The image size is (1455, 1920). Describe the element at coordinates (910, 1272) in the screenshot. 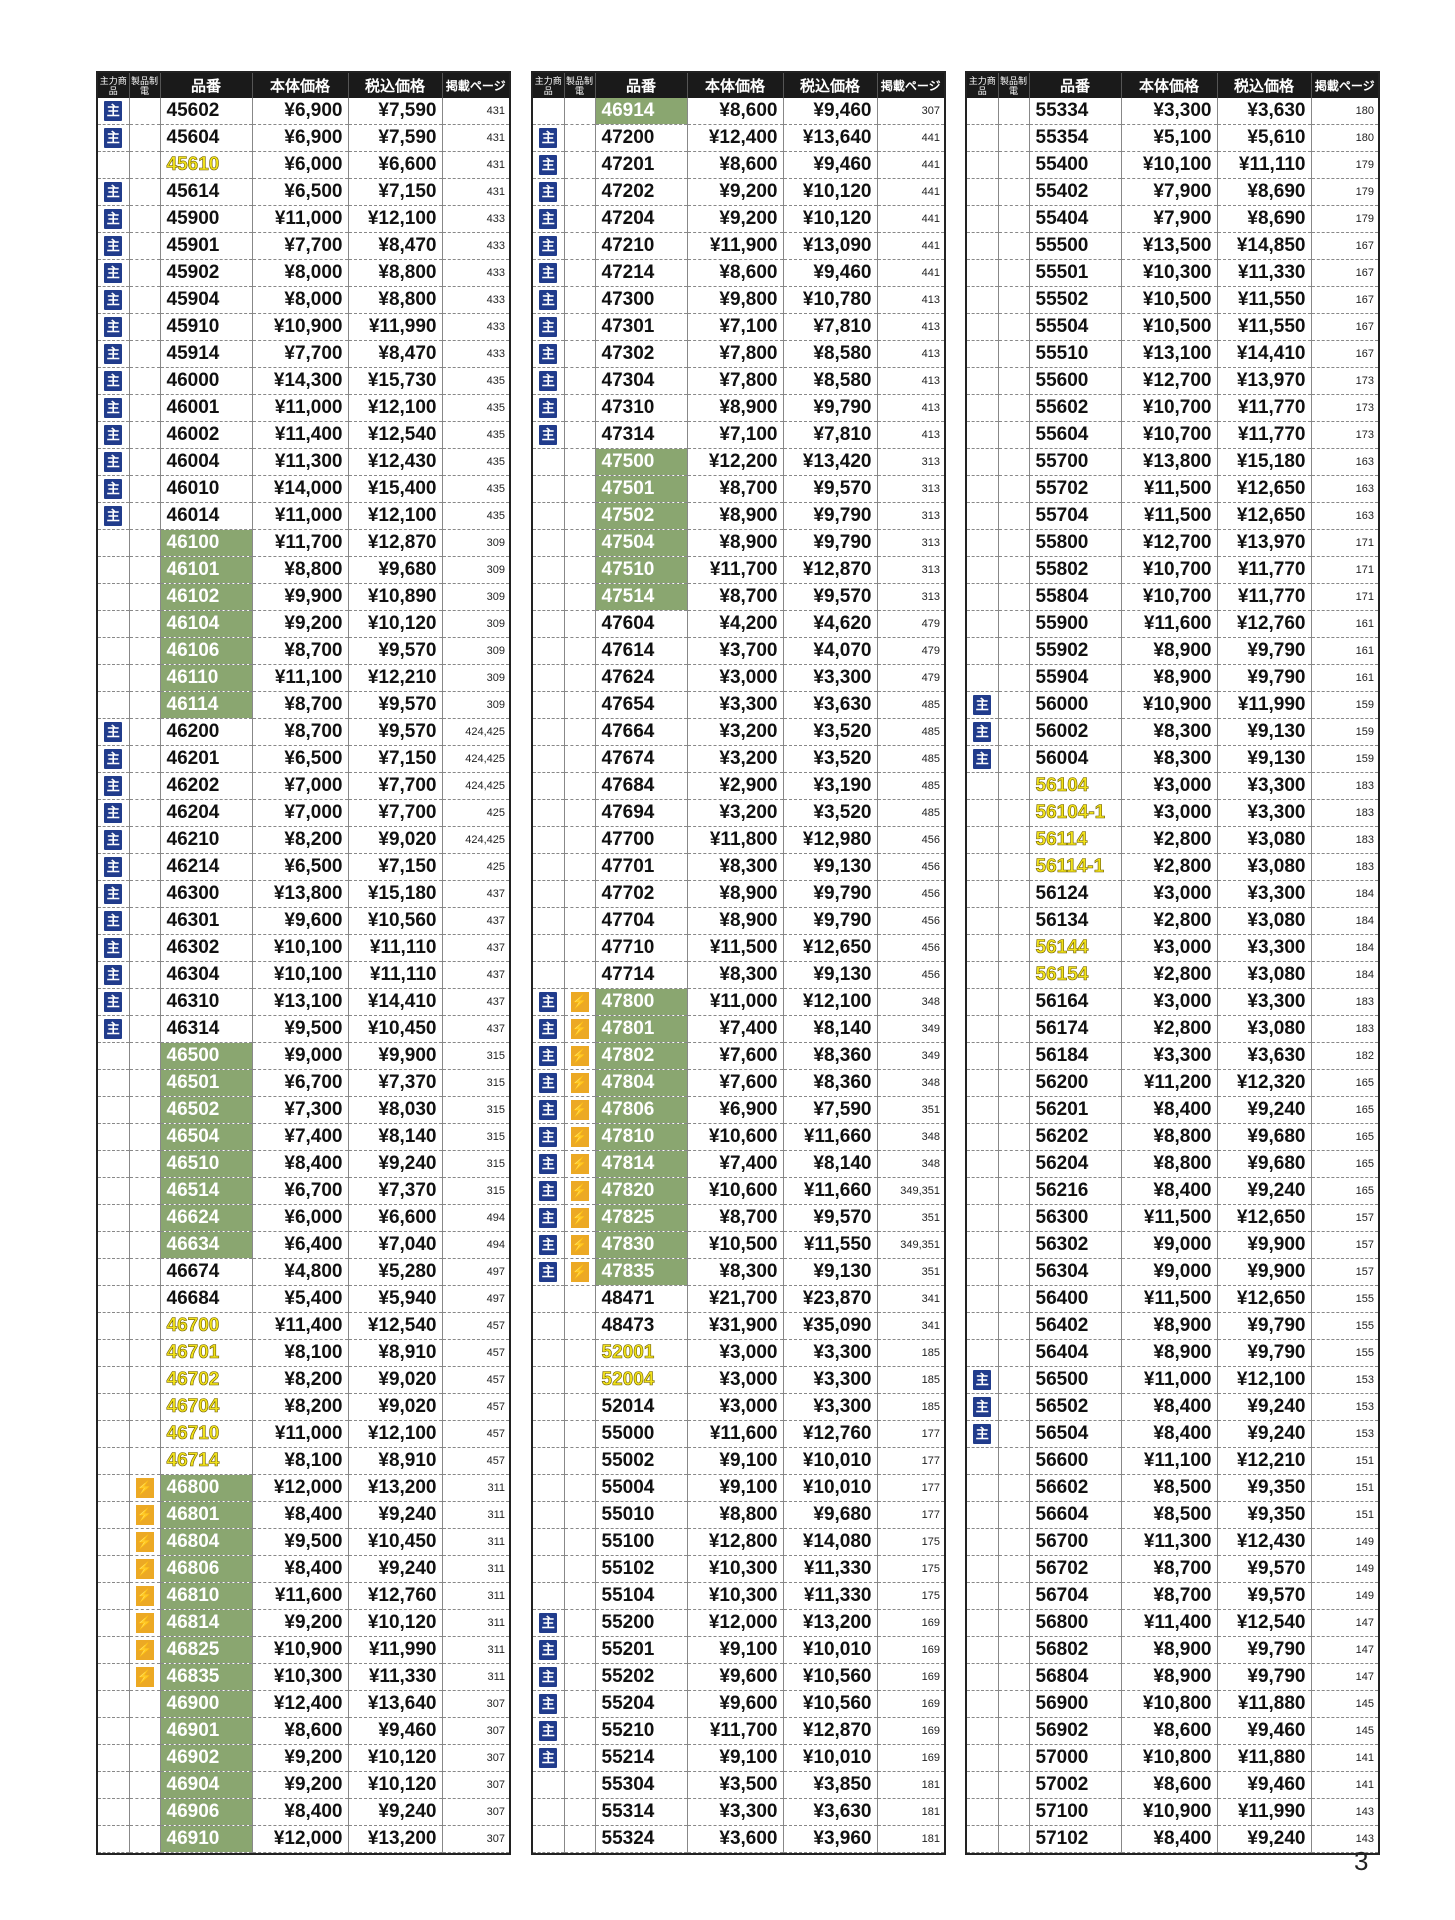

I see `page-ref: 351` at that location.